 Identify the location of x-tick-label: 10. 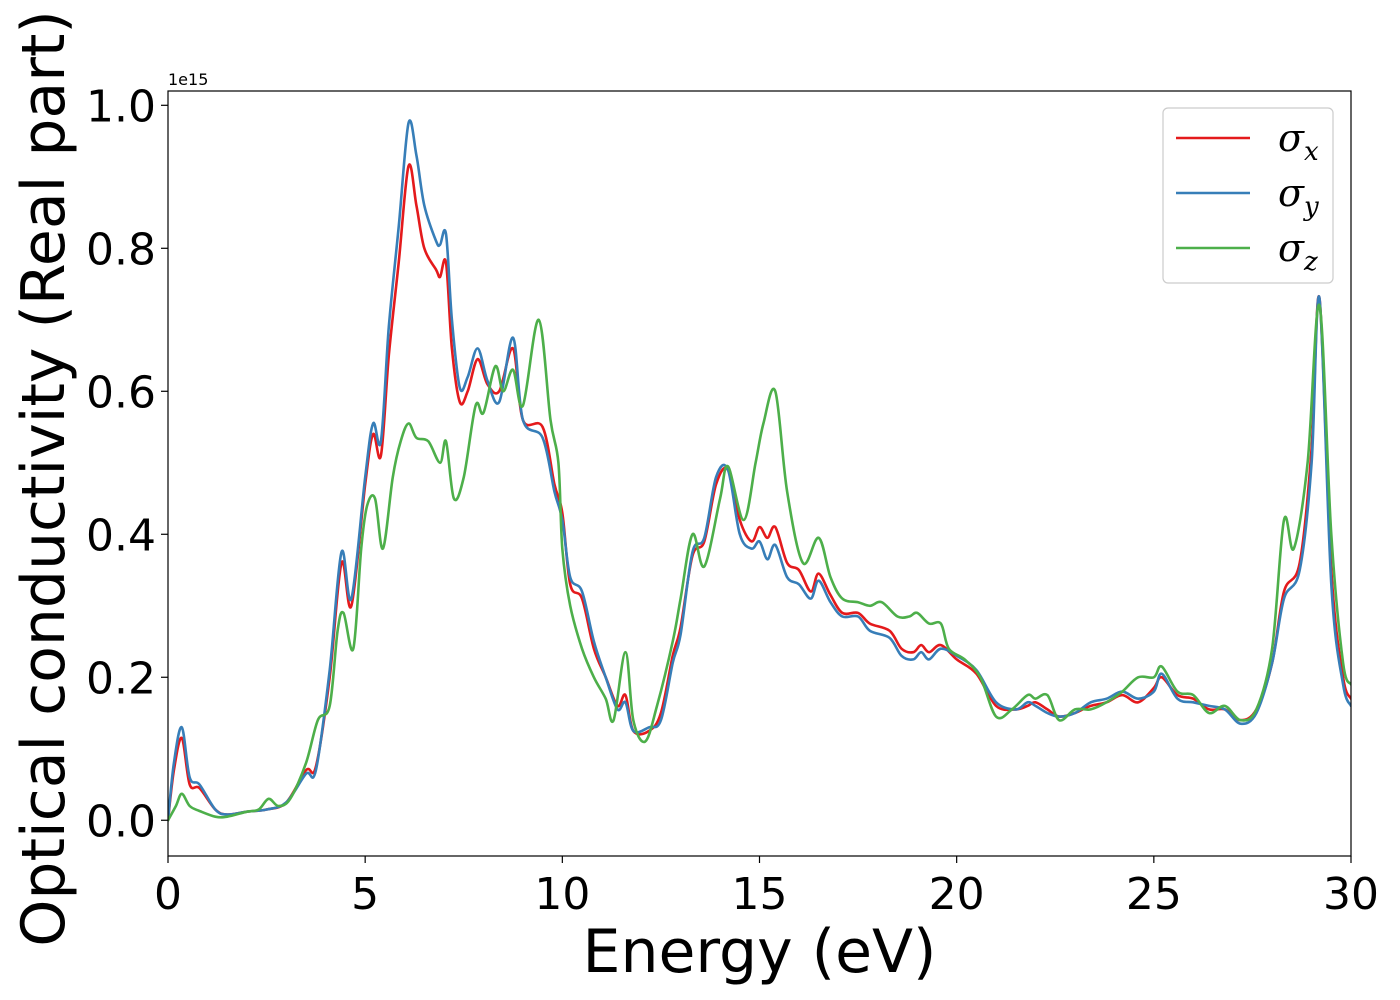
(562, 894).